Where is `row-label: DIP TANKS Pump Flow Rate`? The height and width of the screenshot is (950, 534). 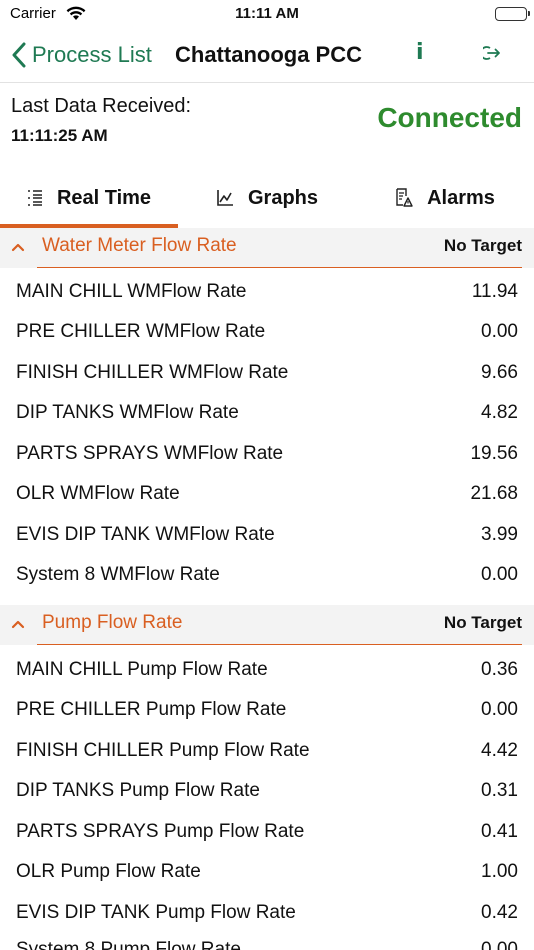
row-label: DIP TANKS Pump Flow Rate is located at coordinates (138, 790).